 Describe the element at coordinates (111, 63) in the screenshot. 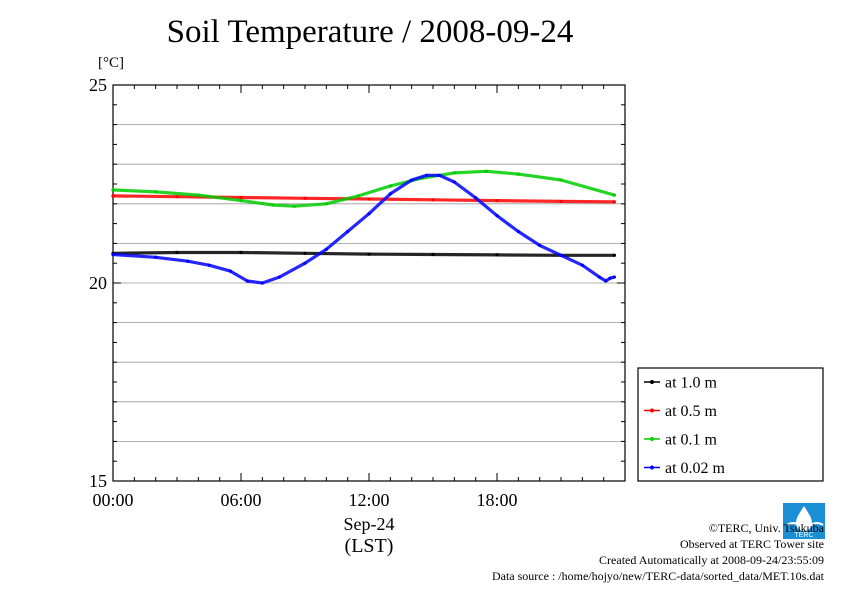

I see `y-axis-unit-label: [°C]` at that location.